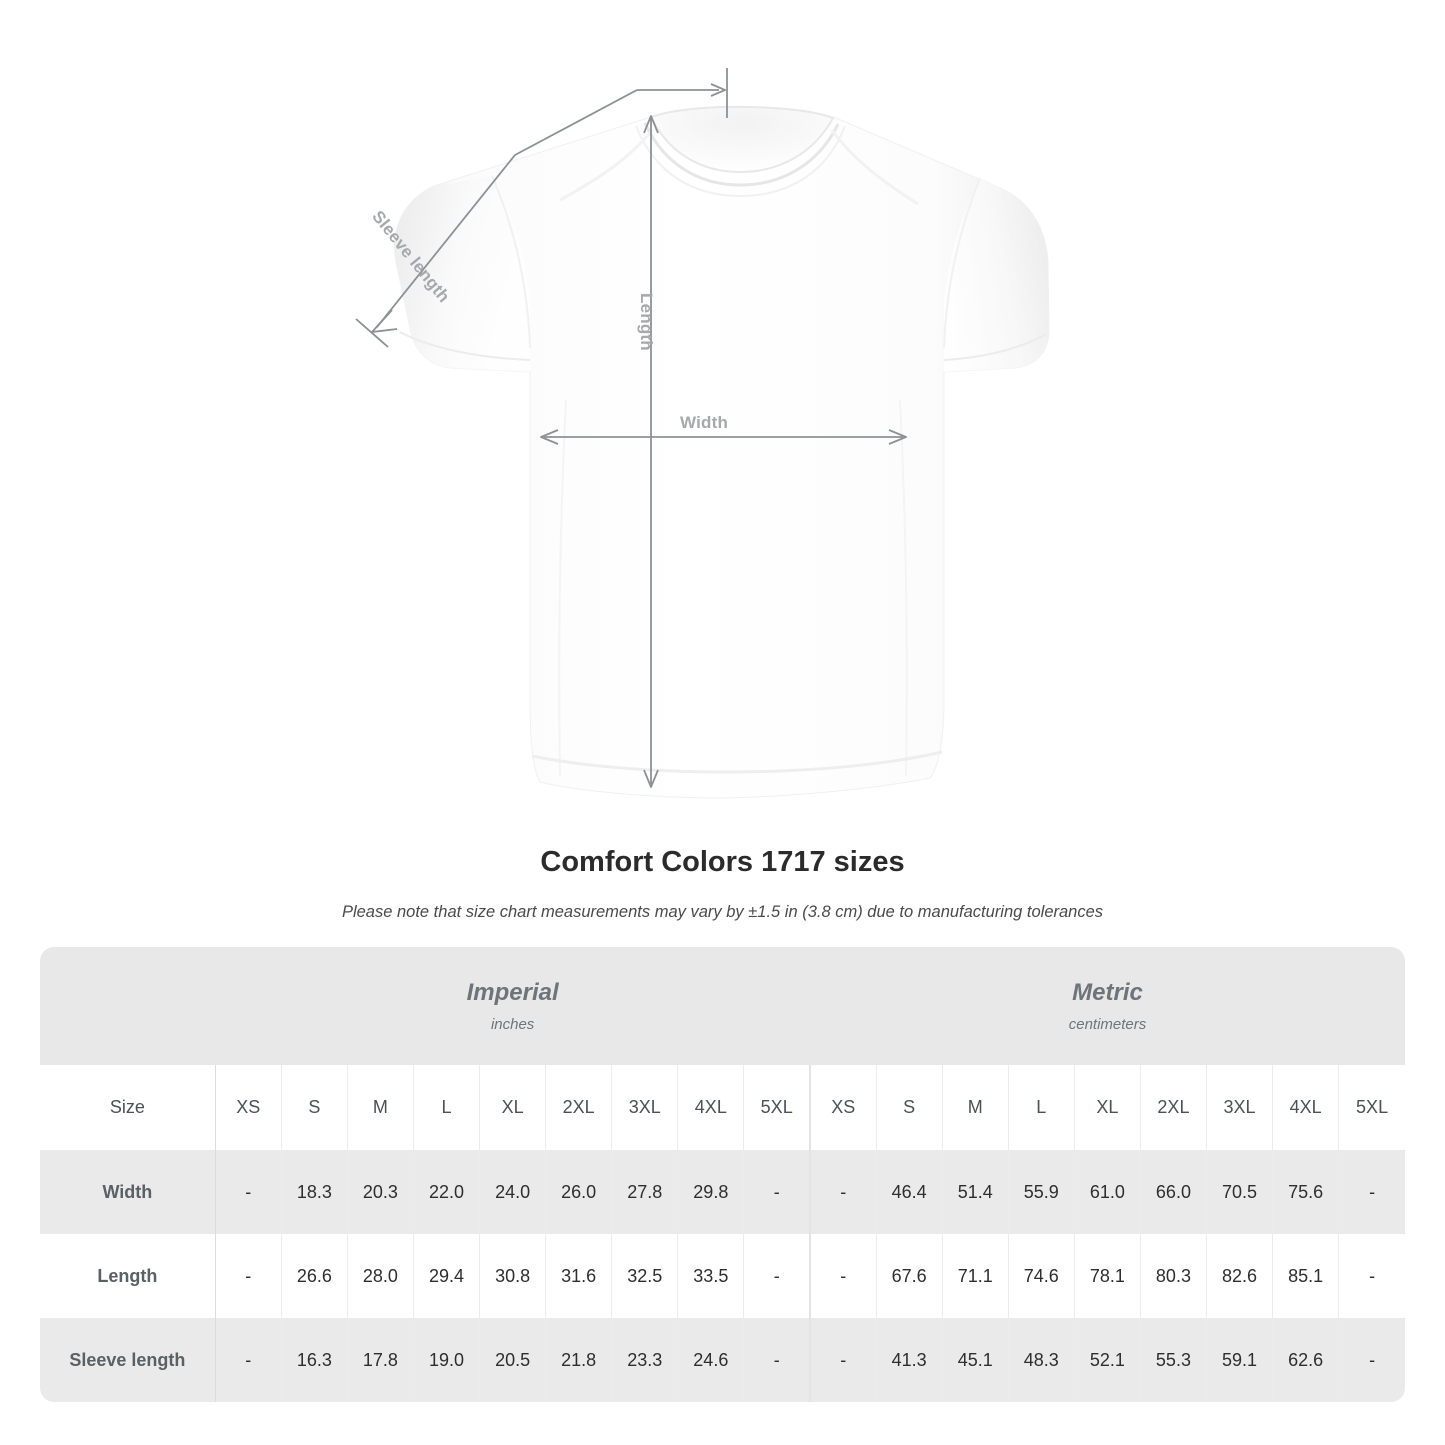 This screenshot has width=1445, height=1445. I want to click on row-label-width: Width, so click(128, 1192).